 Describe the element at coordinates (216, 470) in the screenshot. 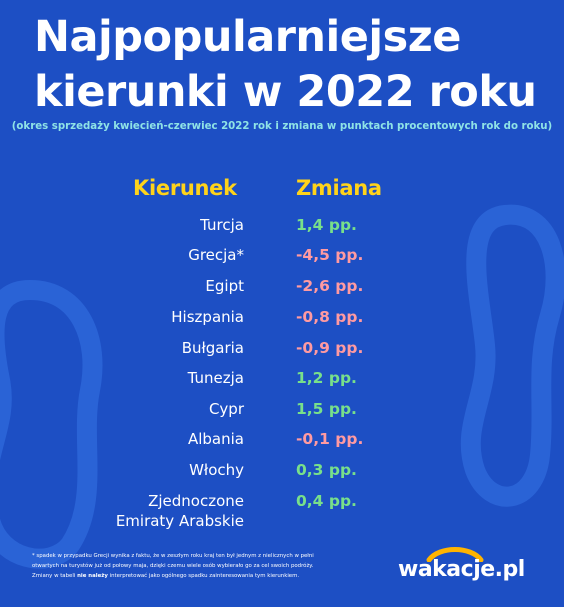

I see `destination-name: Włochy` at that location.